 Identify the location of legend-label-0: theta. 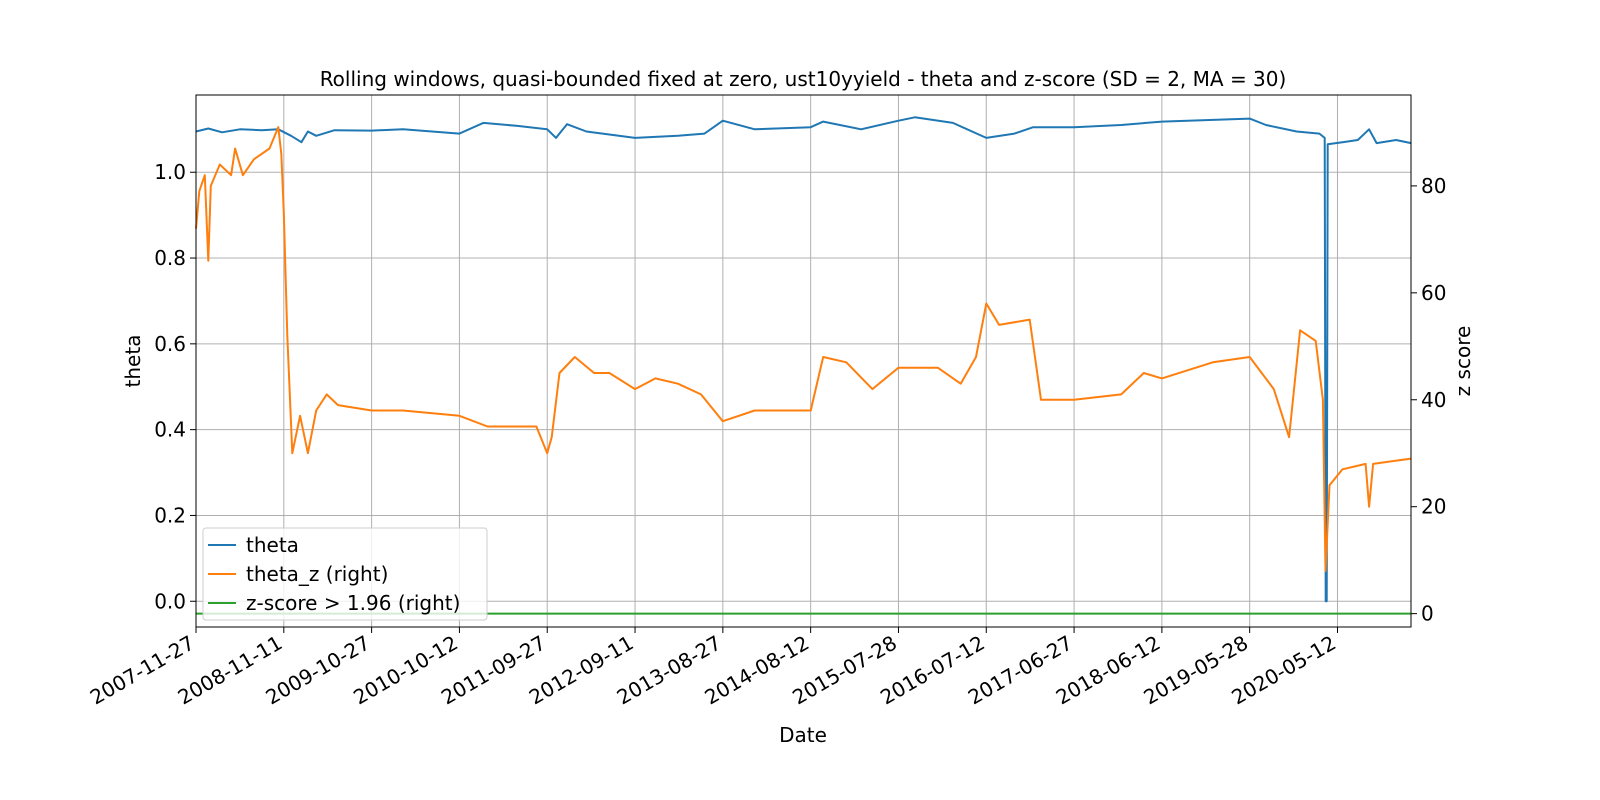
(272, 545).